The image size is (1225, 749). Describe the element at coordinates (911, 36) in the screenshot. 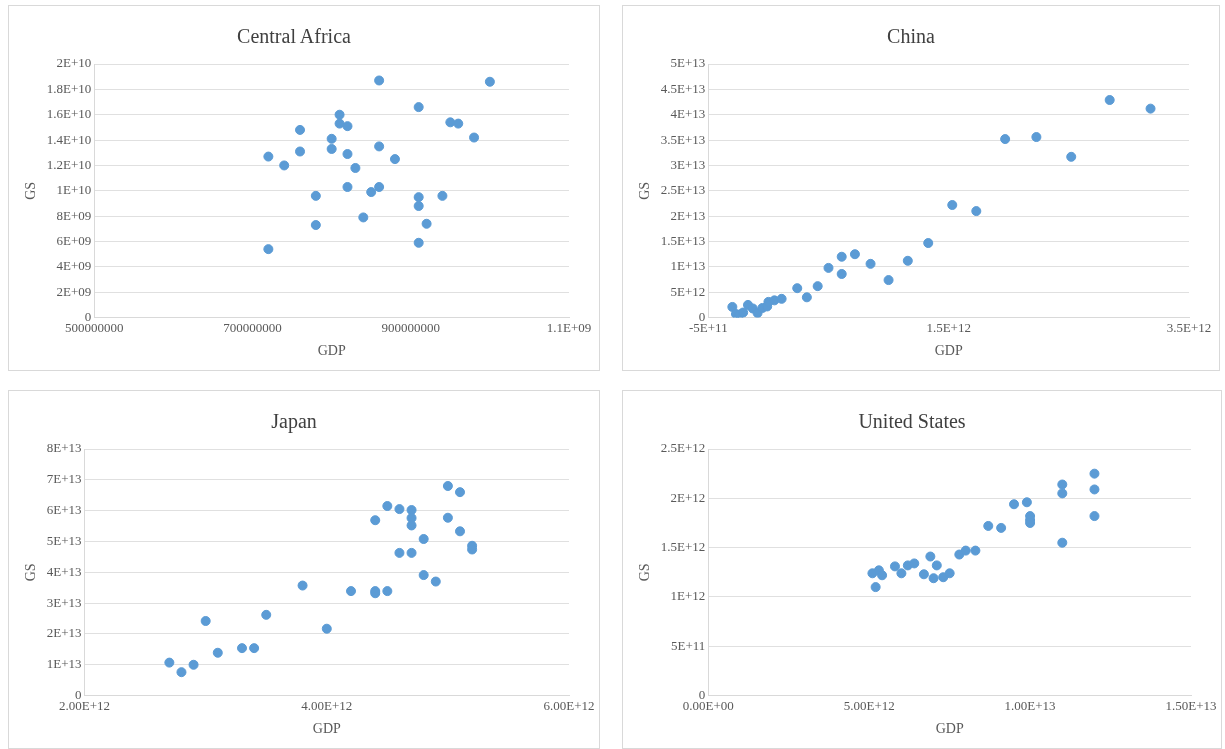

I see `chart-title: China` at that location.